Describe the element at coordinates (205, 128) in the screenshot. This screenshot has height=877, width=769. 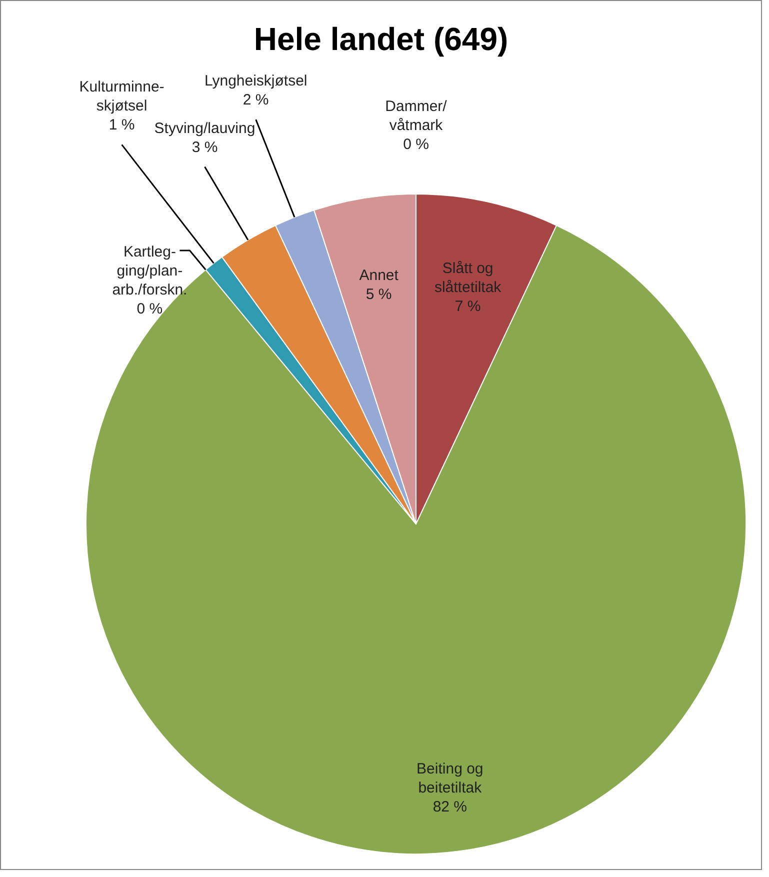
I see `slice-label: Styving/lauving` at that location.